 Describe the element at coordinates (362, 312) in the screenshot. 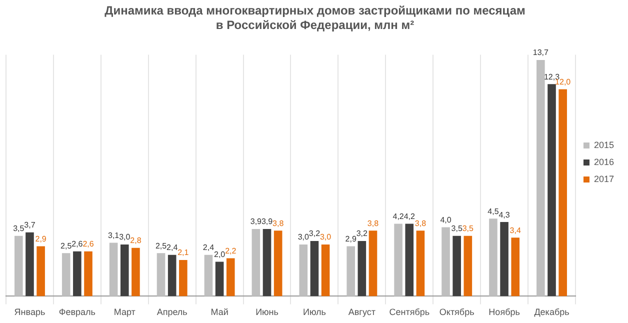

I see `x-tick-label: Август` at that location.